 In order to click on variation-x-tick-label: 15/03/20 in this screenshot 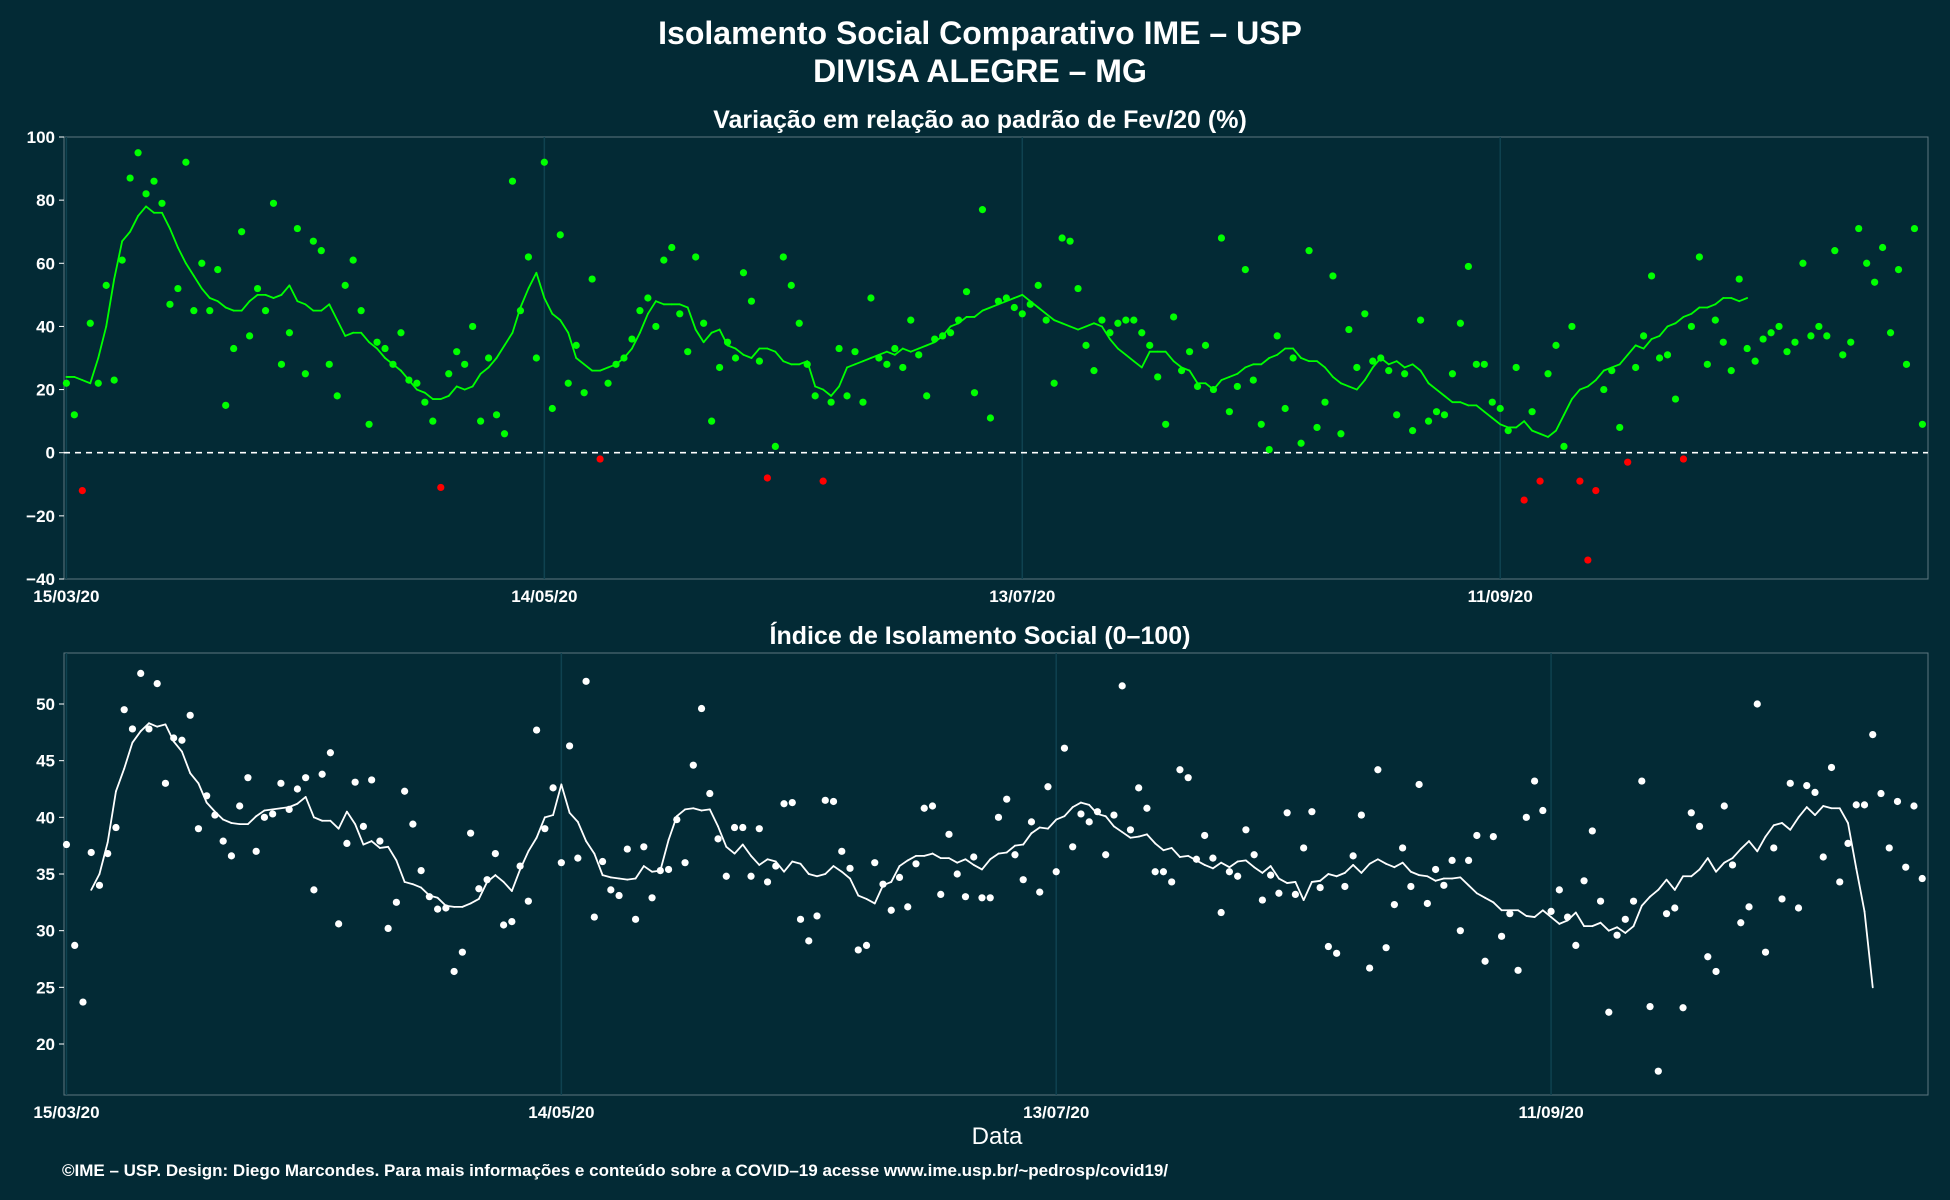, I will do `click(66, 596)`.